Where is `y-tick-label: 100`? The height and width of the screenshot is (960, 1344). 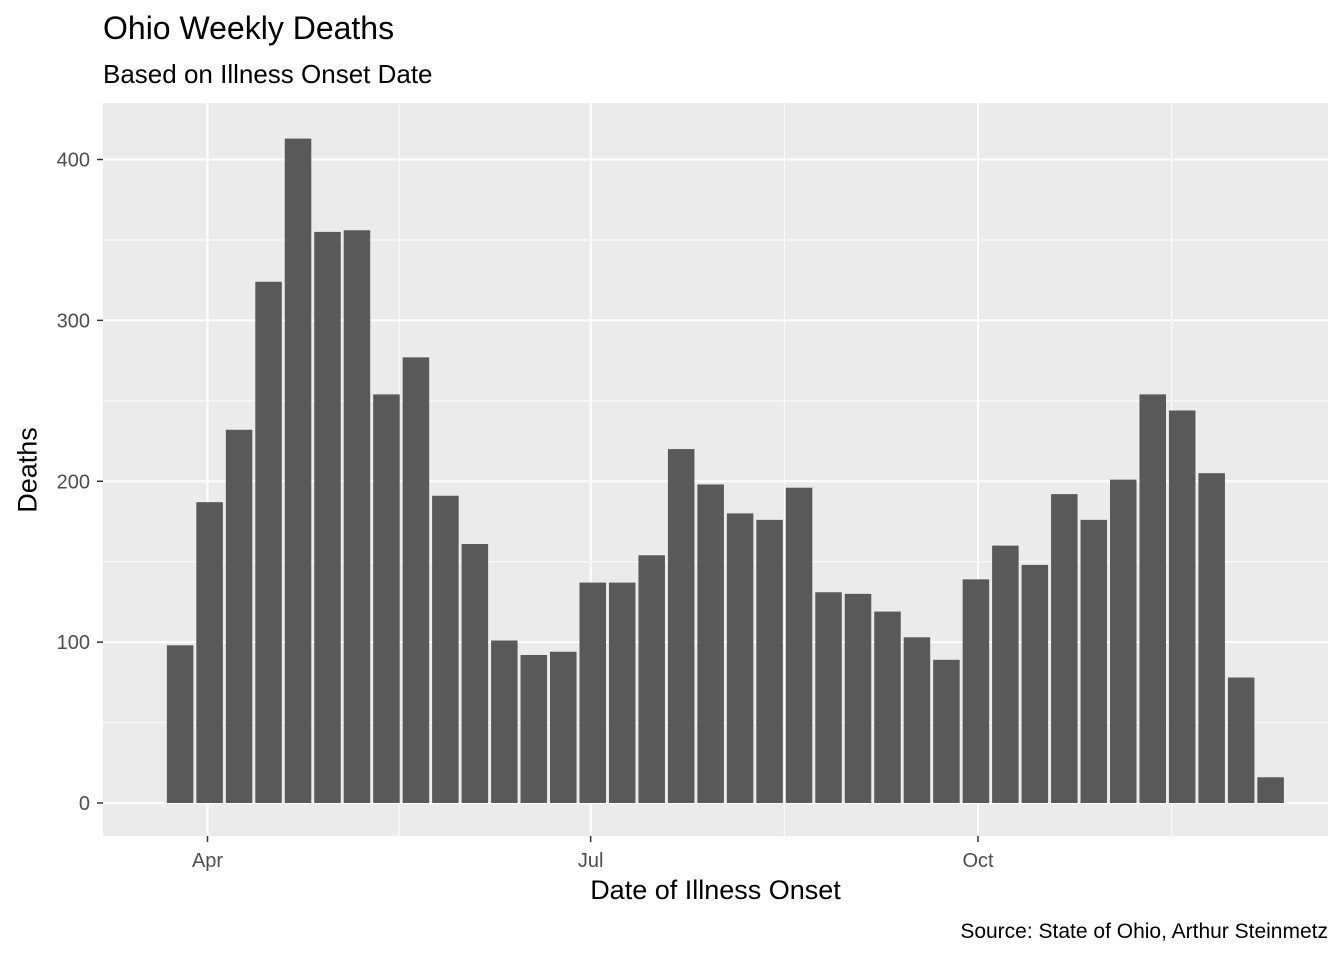
y-tick-label: 100 is located at coordinates (73, 643).